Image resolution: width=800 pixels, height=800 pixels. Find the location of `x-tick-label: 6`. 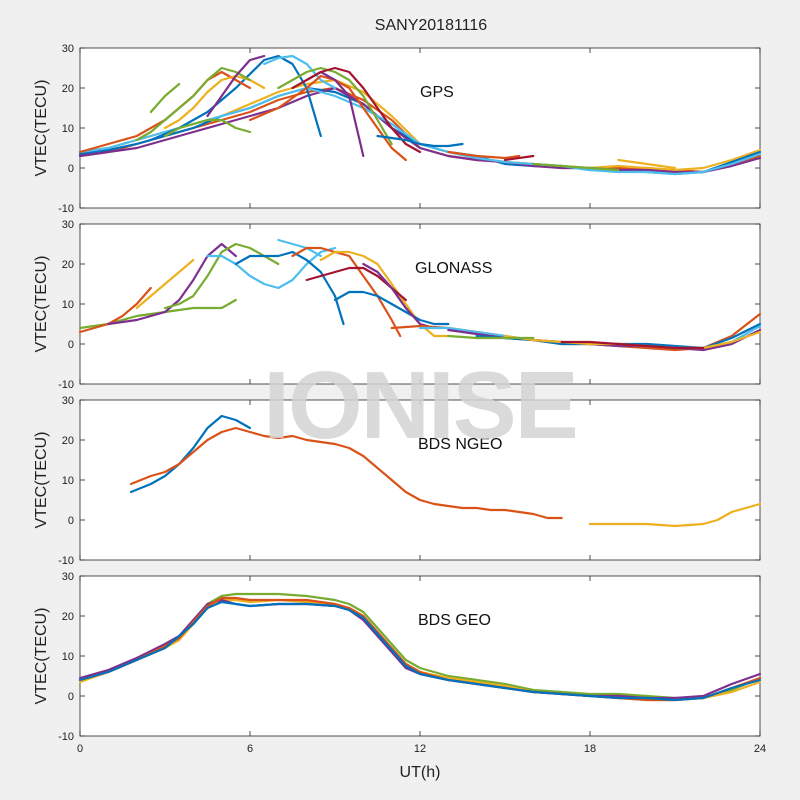

x-tick-label: 6 is located at coordinates (250, 749).